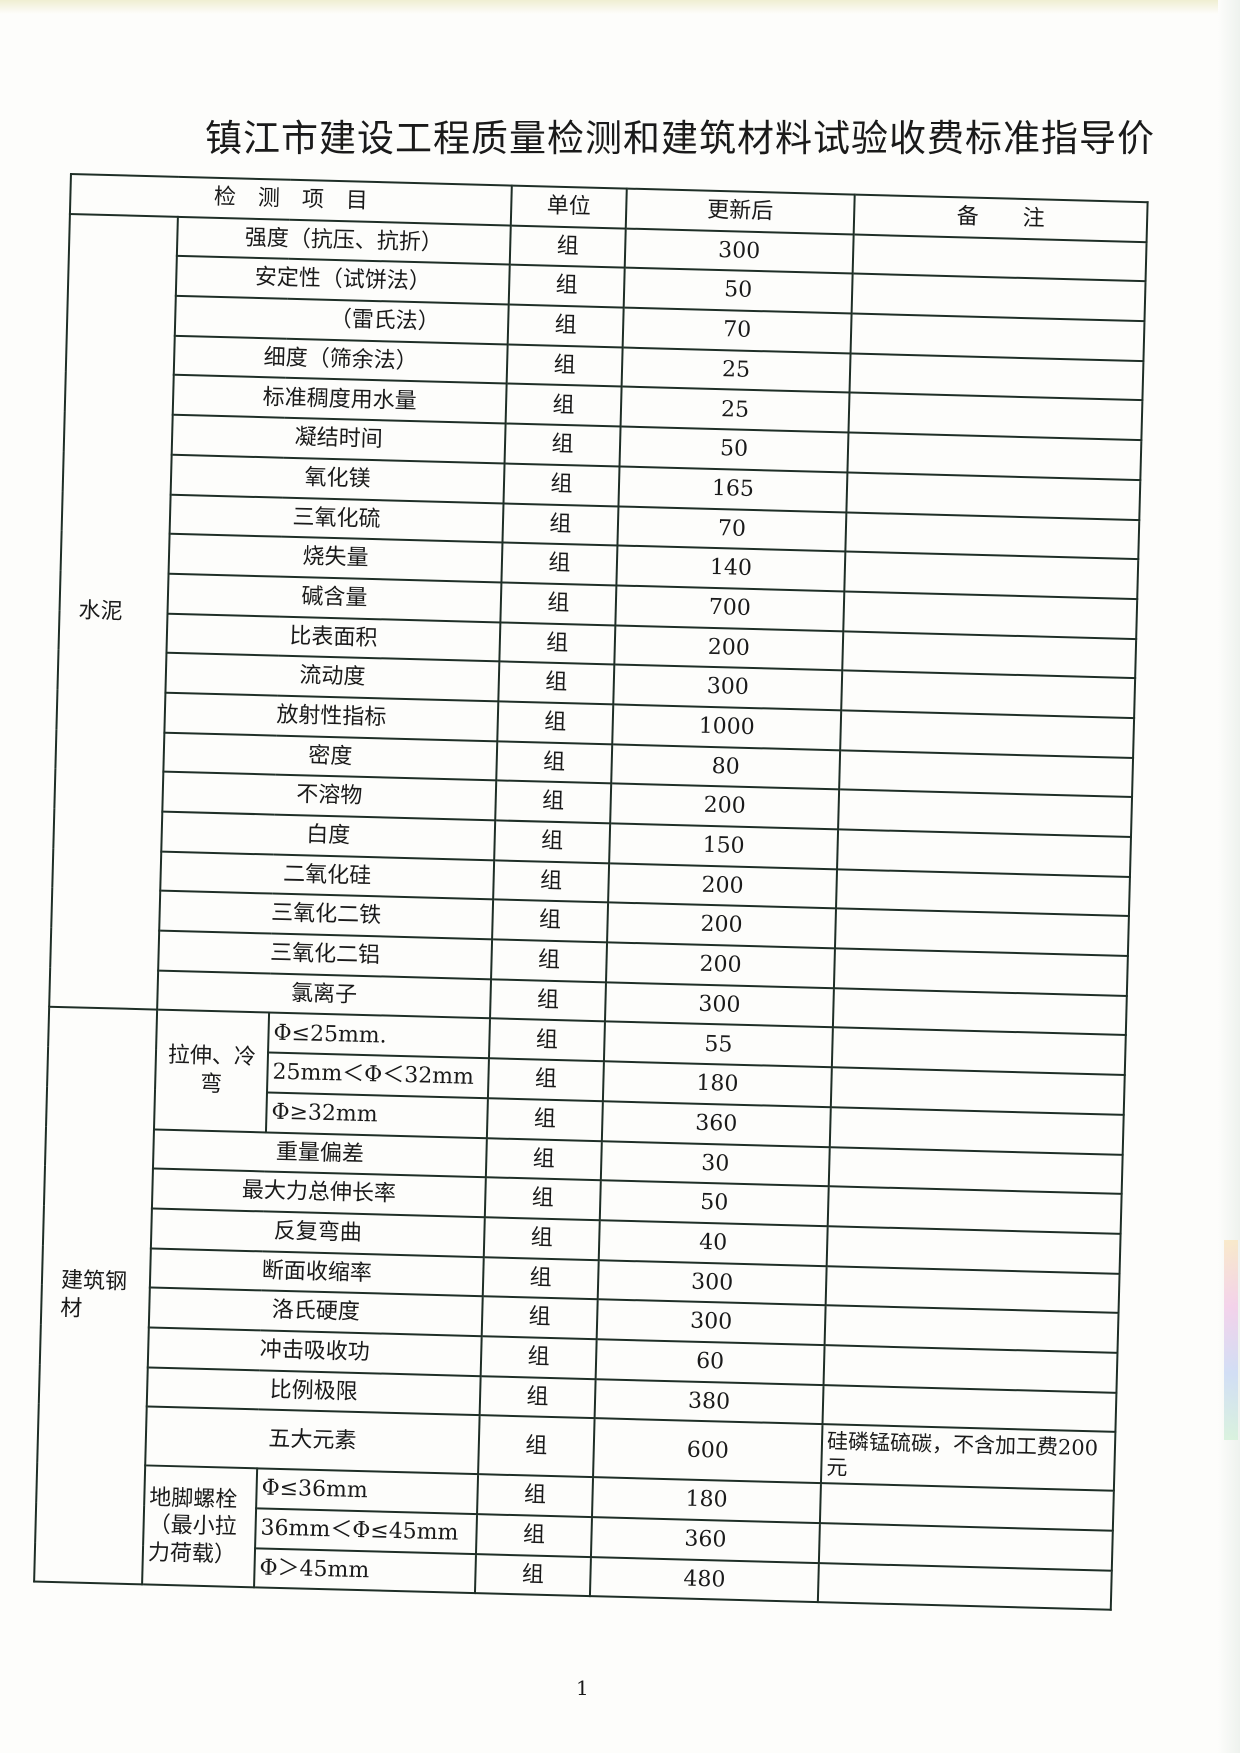 The height and width of the screenshot is (1753, 1240). Describe the element at coordinates (724, 846) in the screenshot. I see `value-cell: 150` at that location.